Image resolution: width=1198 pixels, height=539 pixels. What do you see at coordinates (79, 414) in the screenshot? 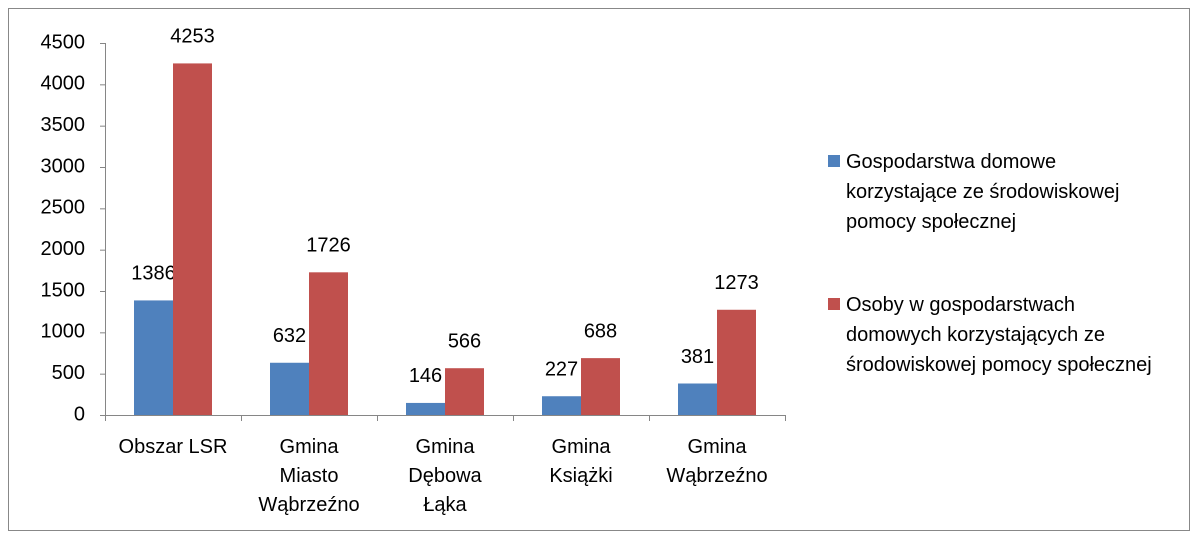
I see `y-tick-label: 0` at bounding box center [79, 414].